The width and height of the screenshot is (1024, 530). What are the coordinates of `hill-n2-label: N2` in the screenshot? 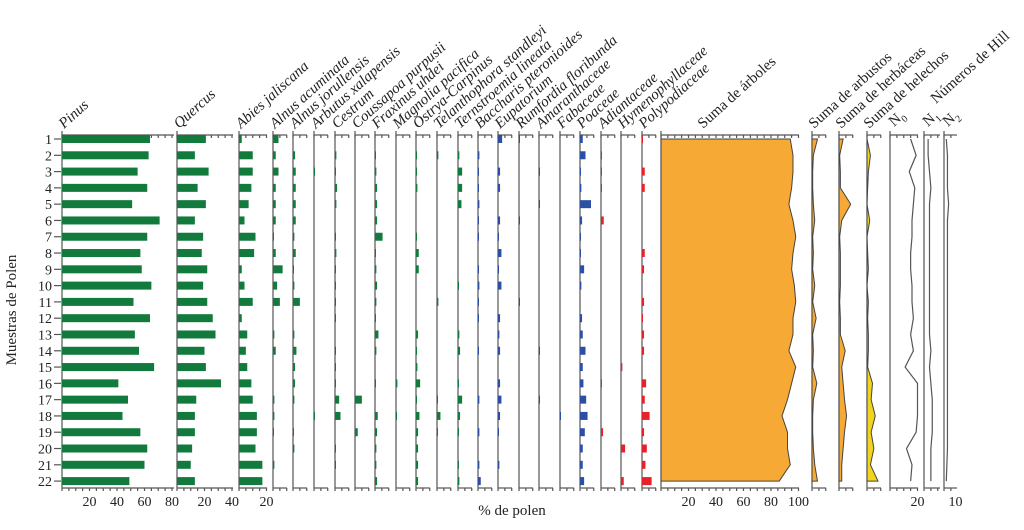 It's located at (952, 119).